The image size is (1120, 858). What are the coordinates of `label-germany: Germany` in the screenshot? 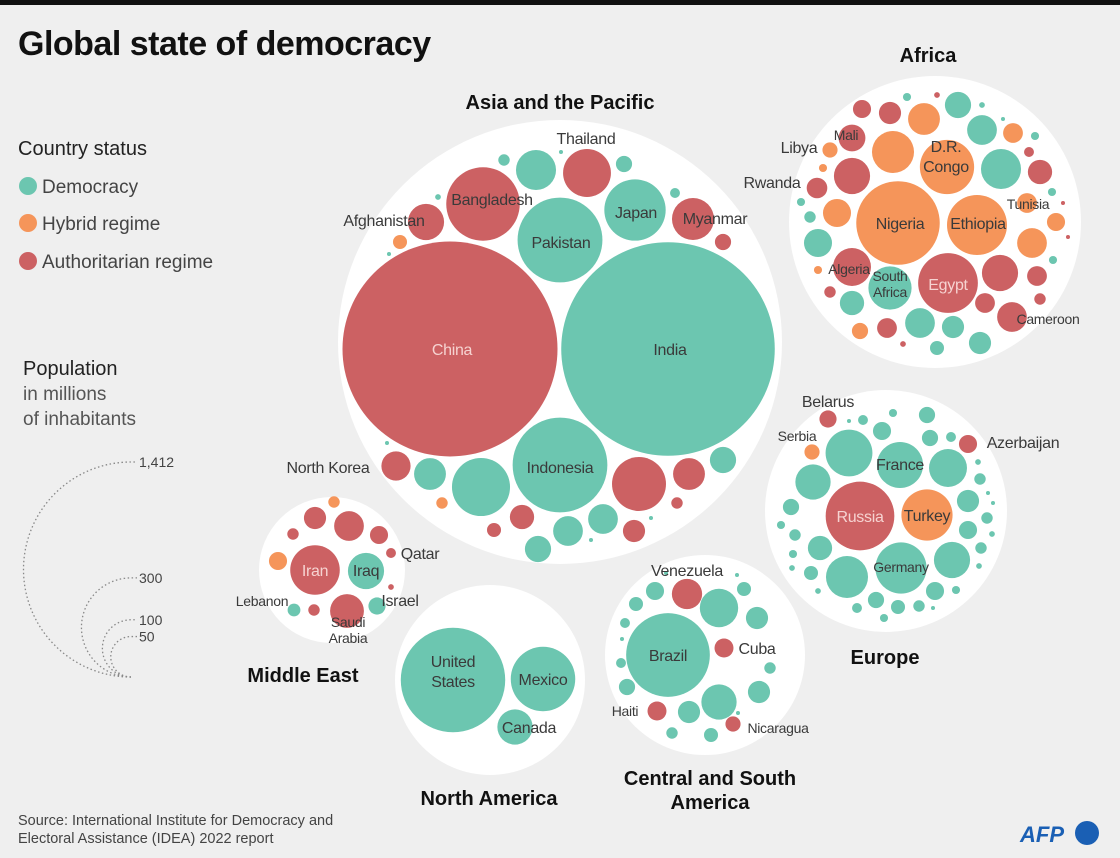 It's located at (901, 567).